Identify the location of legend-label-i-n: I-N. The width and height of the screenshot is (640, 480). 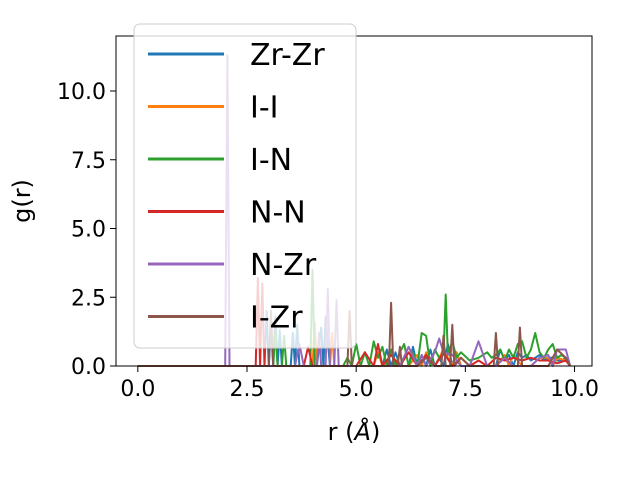
(271, 160).